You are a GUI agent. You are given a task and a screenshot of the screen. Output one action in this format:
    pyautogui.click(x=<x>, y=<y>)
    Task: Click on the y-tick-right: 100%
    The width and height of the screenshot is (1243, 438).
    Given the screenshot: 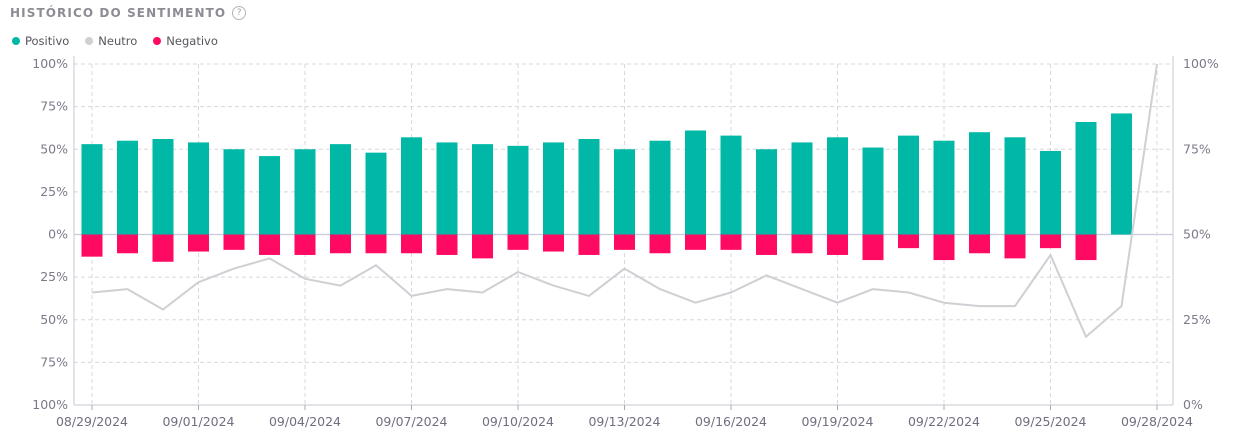 What is the action you would take?
    pyautogui.click(x=1201, y=63)
    